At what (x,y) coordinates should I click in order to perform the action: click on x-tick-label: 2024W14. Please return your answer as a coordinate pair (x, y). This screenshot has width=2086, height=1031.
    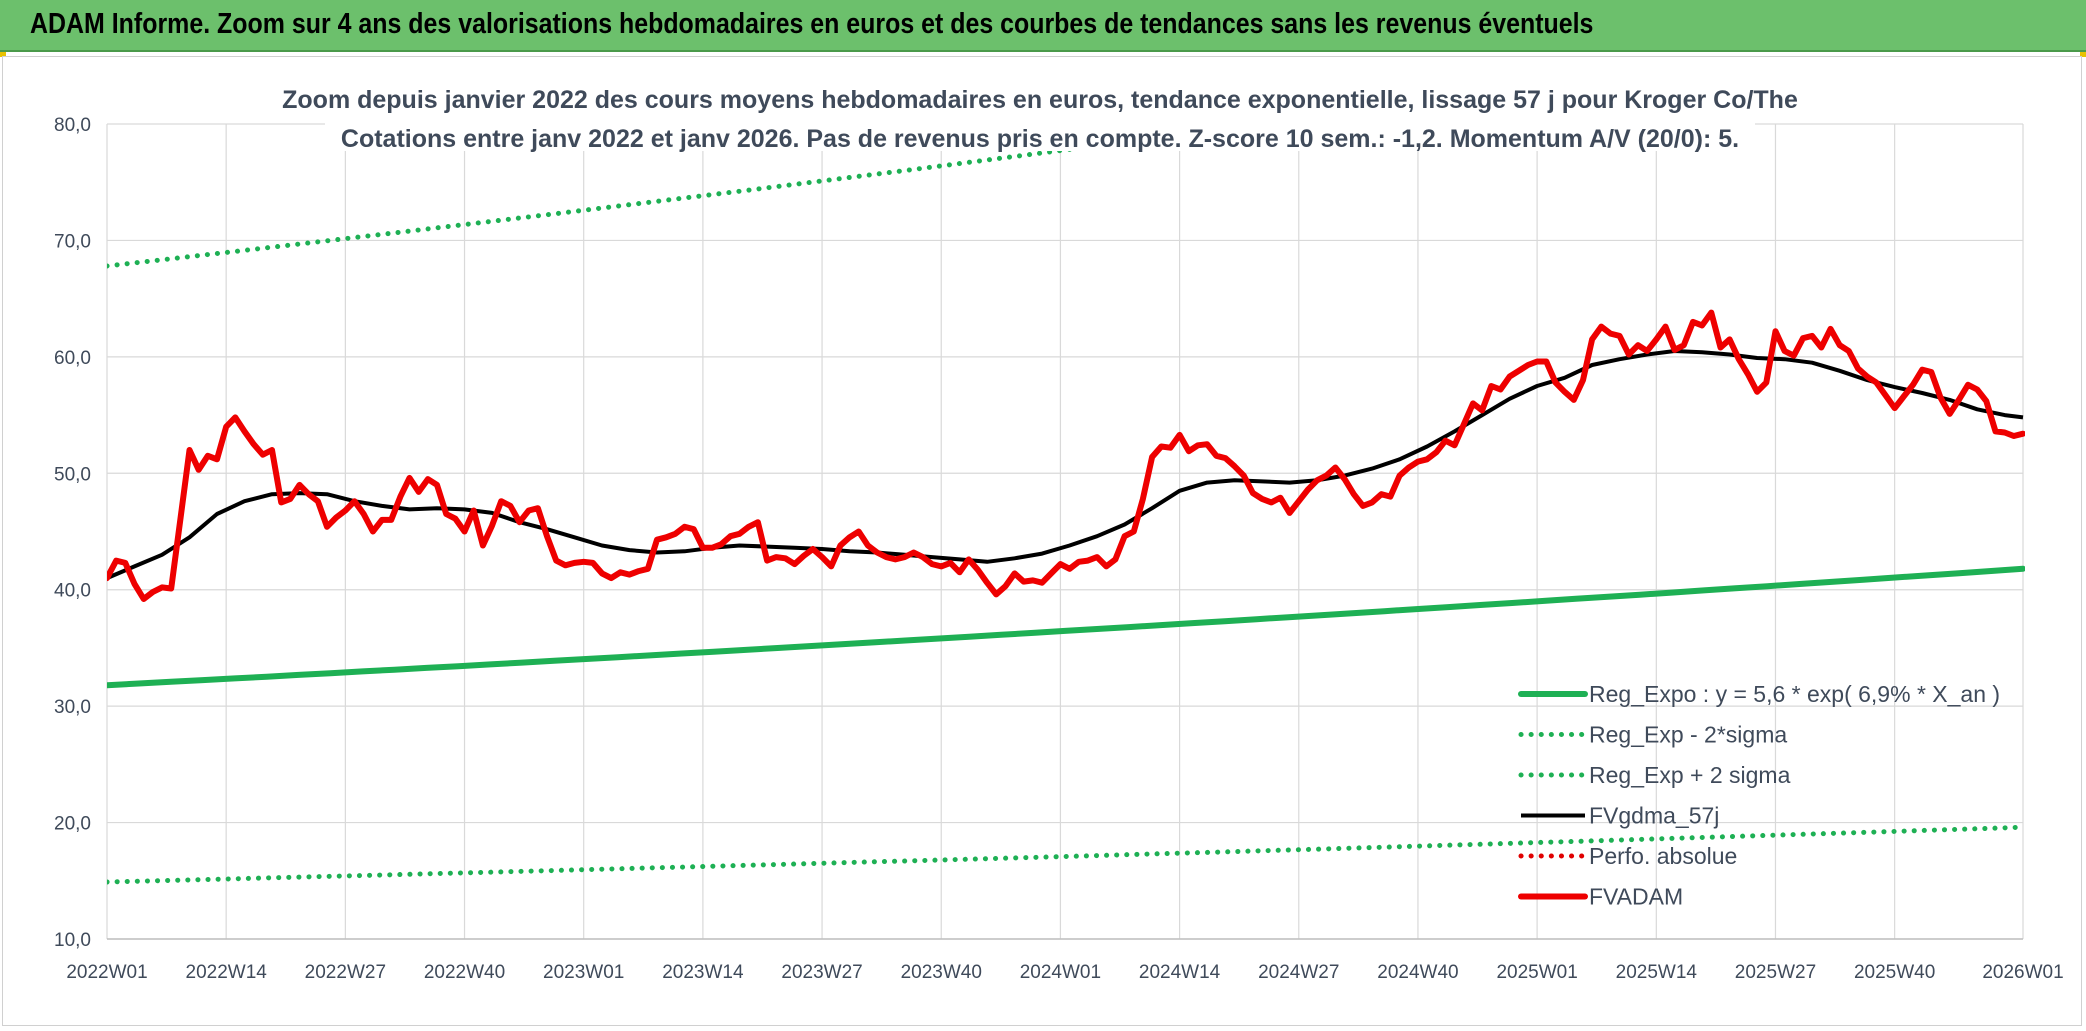
    Looking at the image, I should click on (1180, 972).